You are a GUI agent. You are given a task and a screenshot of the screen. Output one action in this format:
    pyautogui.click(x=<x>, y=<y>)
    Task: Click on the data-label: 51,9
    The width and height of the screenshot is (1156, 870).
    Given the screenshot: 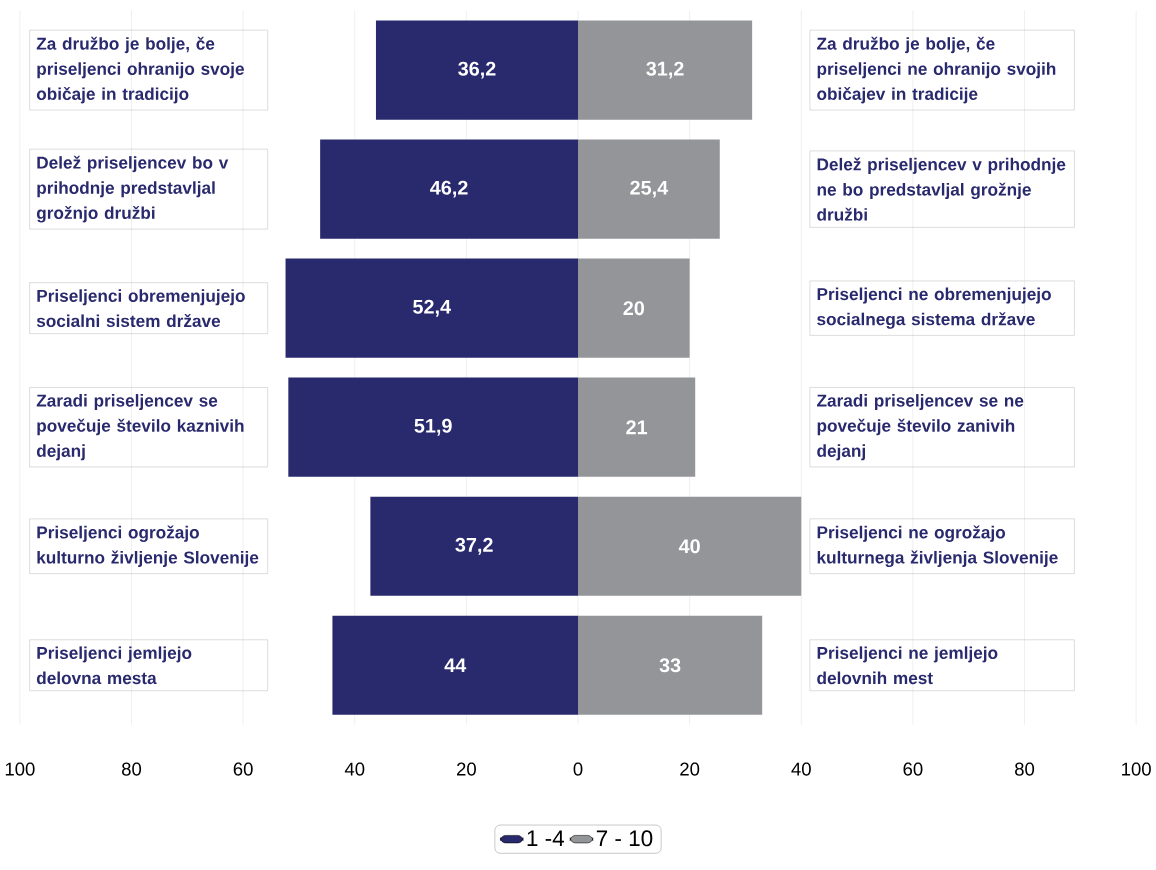 What is the action you would take?
    pyautogui.click(x=433, y=427)
    